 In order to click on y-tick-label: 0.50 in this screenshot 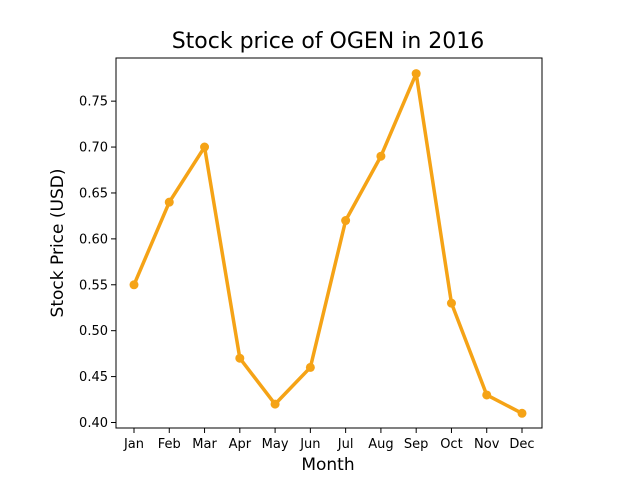, I will do `click(93, 331)`.